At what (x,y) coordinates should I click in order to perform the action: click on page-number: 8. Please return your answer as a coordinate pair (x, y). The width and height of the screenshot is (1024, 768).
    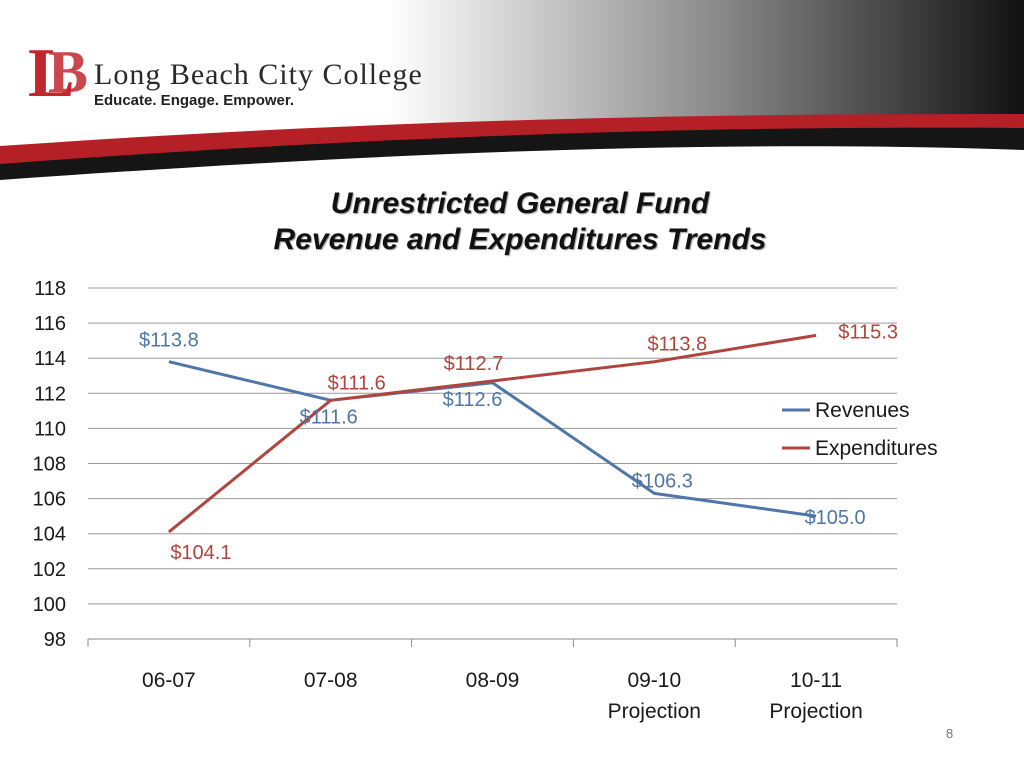
    Looking at the image, I should click on (950, 733).